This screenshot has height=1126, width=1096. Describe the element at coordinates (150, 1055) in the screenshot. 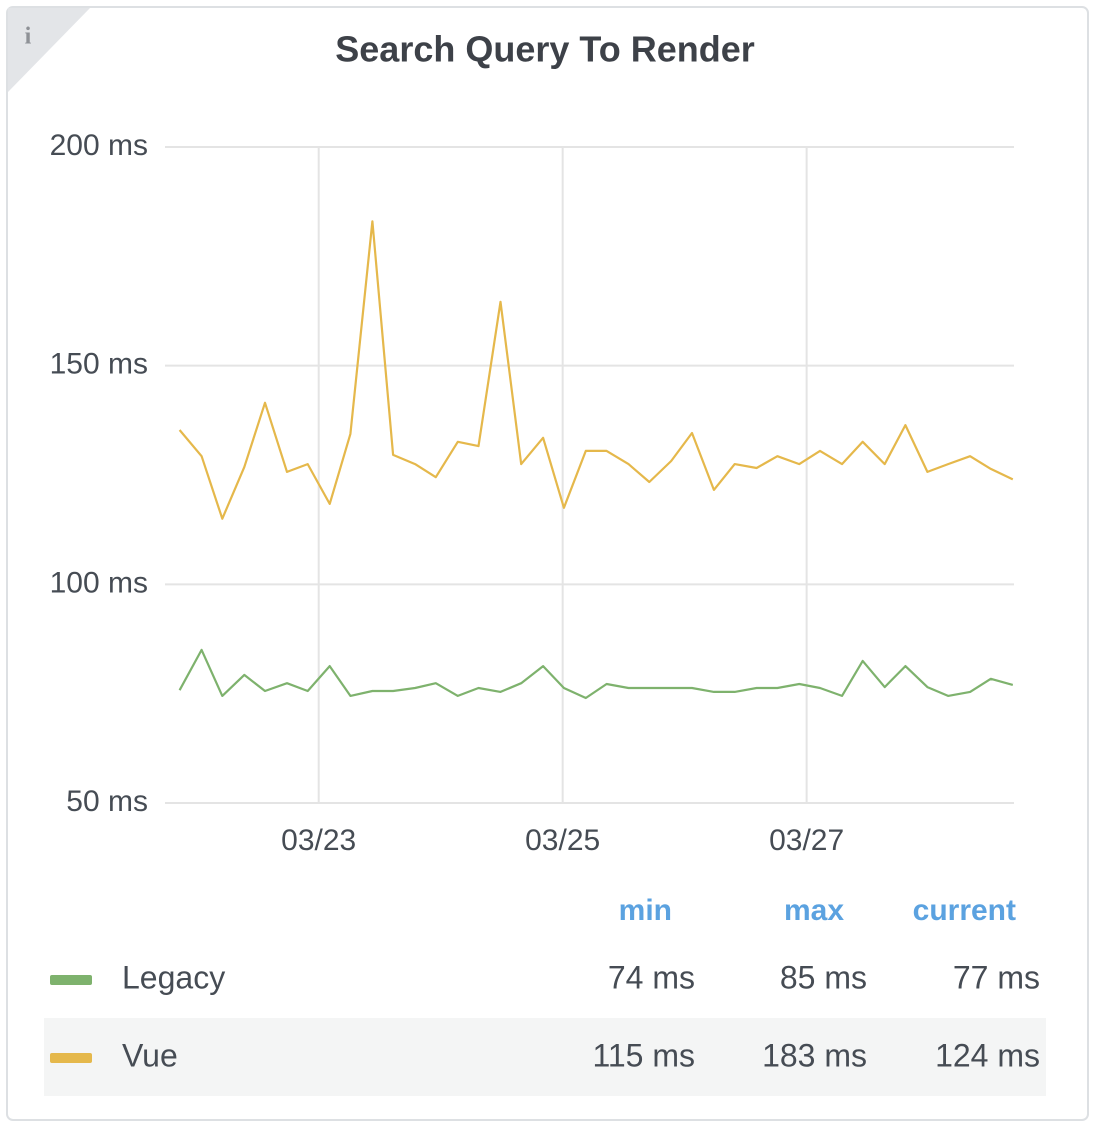

I see `legend-name: Vue` at that location.